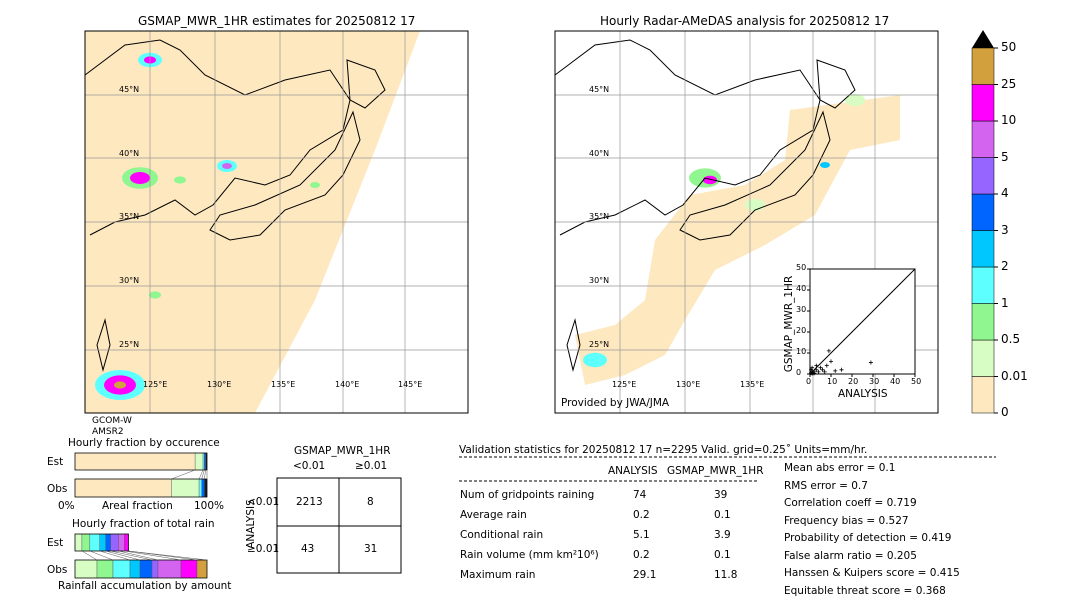  What do you see at coordinates (863, 394) in the screenshot?
I see `scatter-xlabel: ANALYSIS` at bounding box center [863, 394].